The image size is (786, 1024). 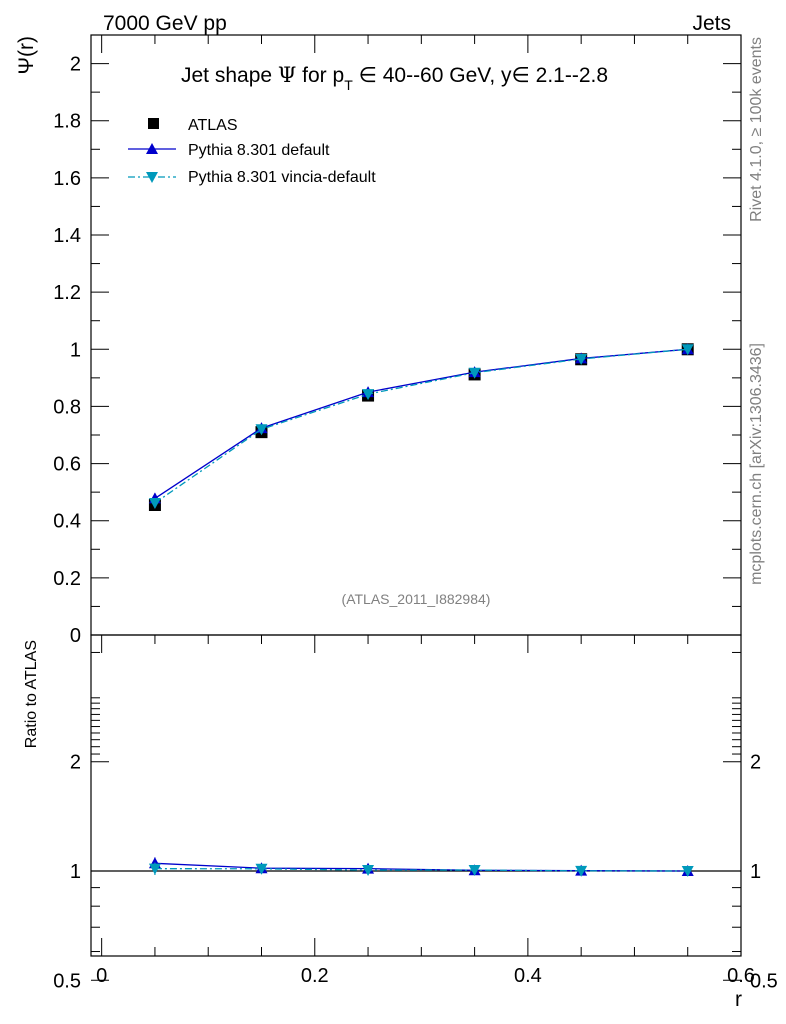 What do you see at coordinates (101, 976) in the screenshot?
I see `x-tick-label: 0` at bounding box center [101, 976].